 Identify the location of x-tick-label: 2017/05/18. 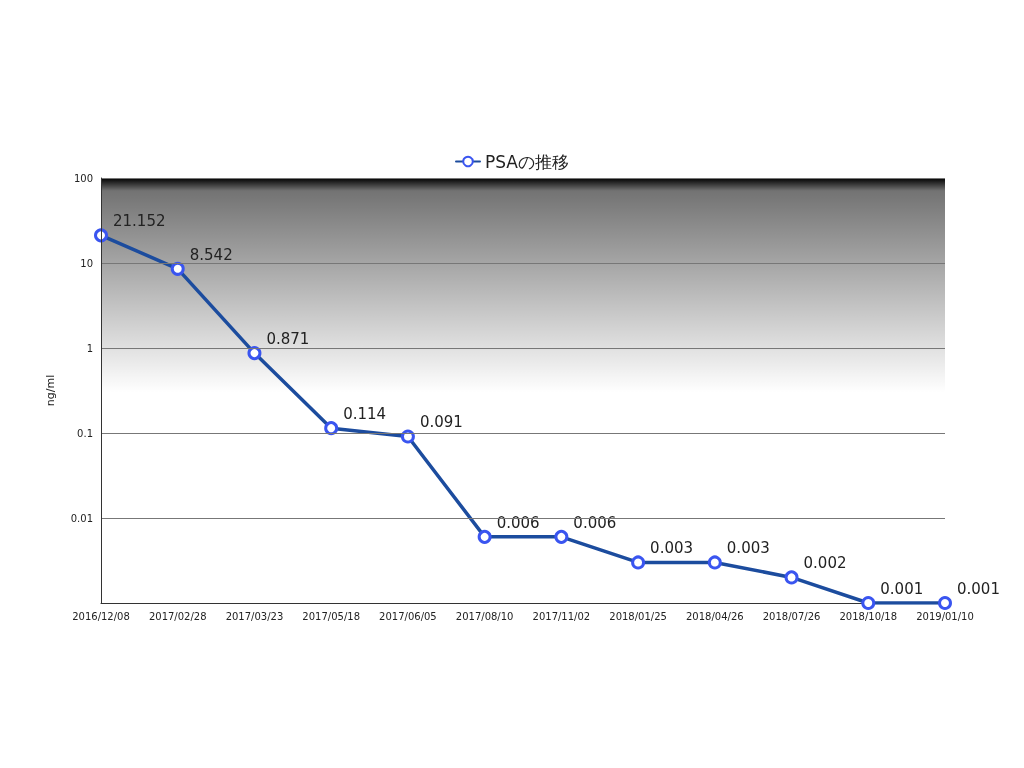
(331, 616).